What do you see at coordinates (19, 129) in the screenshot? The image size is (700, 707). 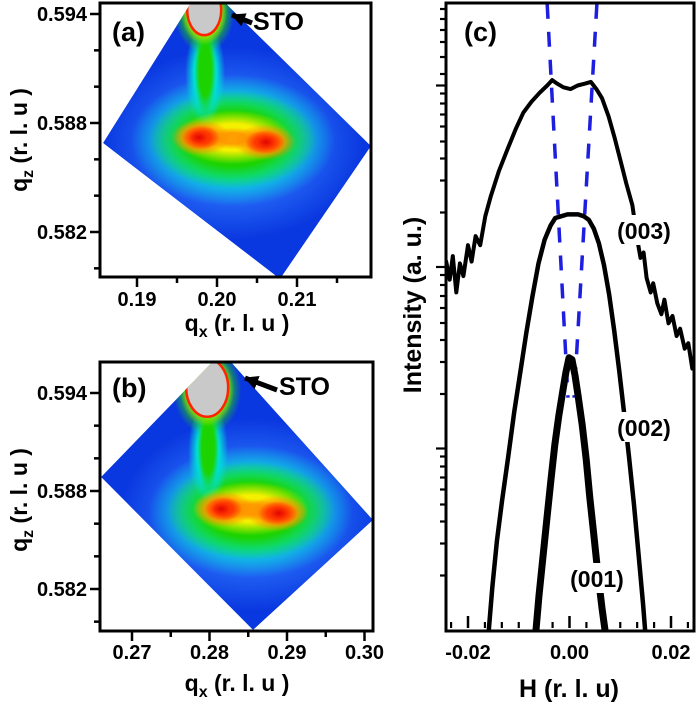 I see `y-axis-title-a-unit: (r. l. u )` at bounding box center [19, 129].